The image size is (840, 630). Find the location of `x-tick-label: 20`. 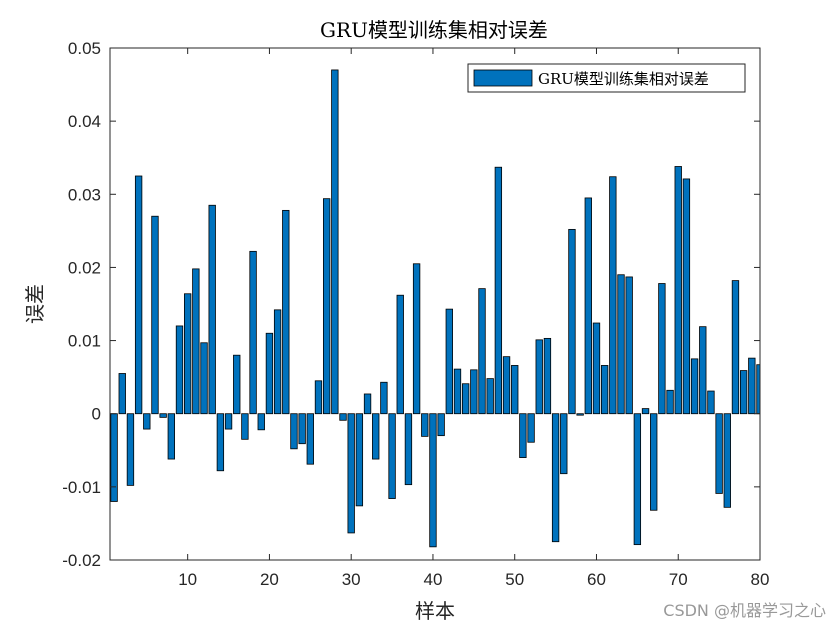

x-tick-label: 20 is located at coordinates (269, 579).